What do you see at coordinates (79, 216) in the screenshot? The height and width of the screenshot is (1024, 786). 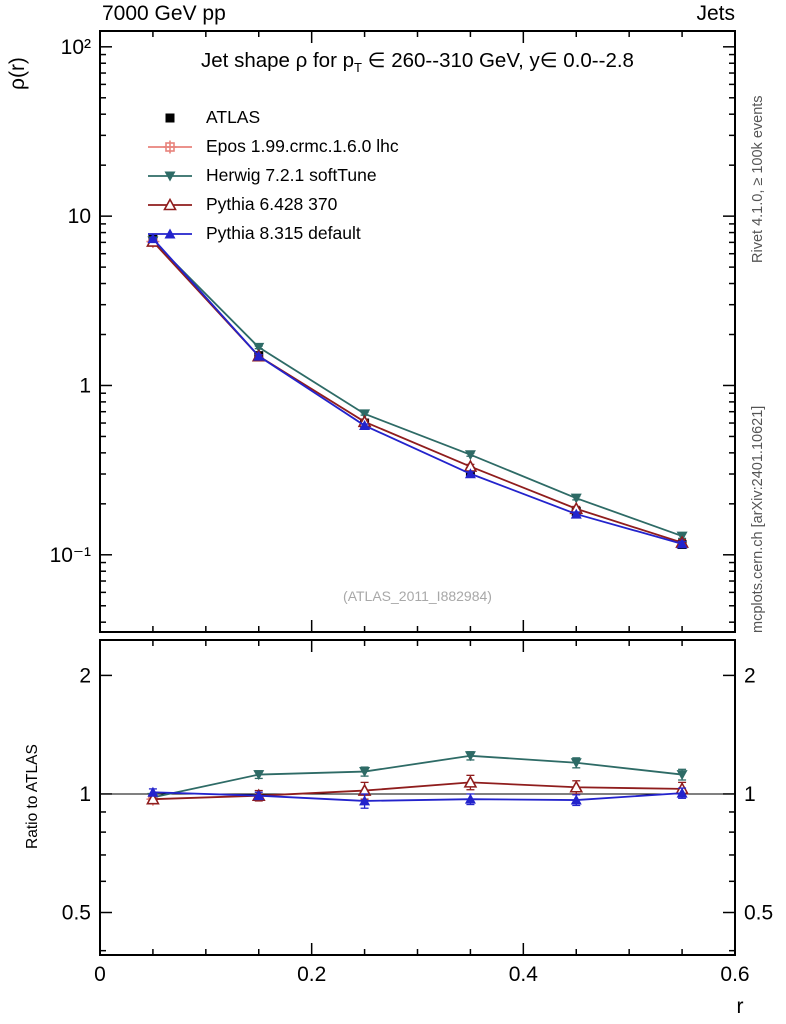 I see `main-ytick-label: 10` at bounding box center [79, 216].